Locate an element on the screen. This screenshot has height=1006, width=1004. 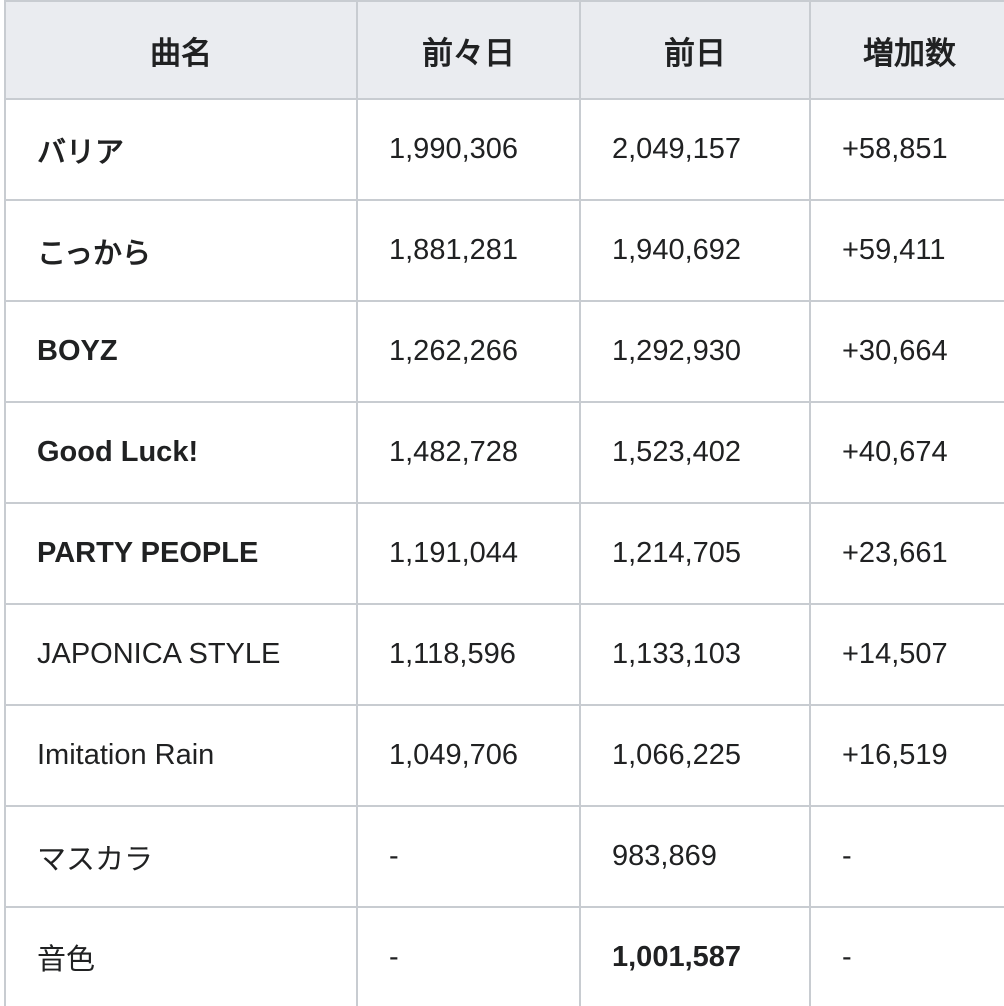
increase-cell: +40,674 is located at coordinates (906, 452).